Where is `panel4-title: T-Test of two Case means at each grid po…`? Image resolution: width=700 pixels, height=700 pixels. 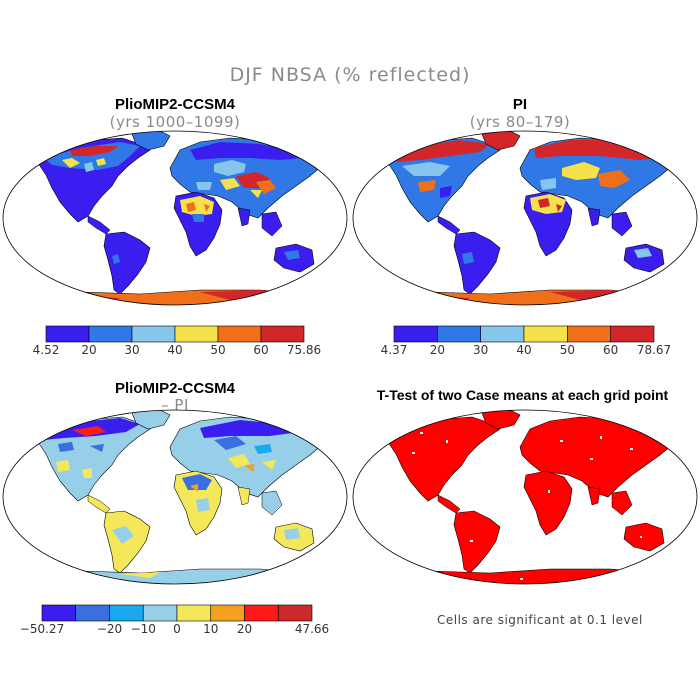
panel4-title: T-Test of two Case means at each grid po… is located at coordinates (522, 395).